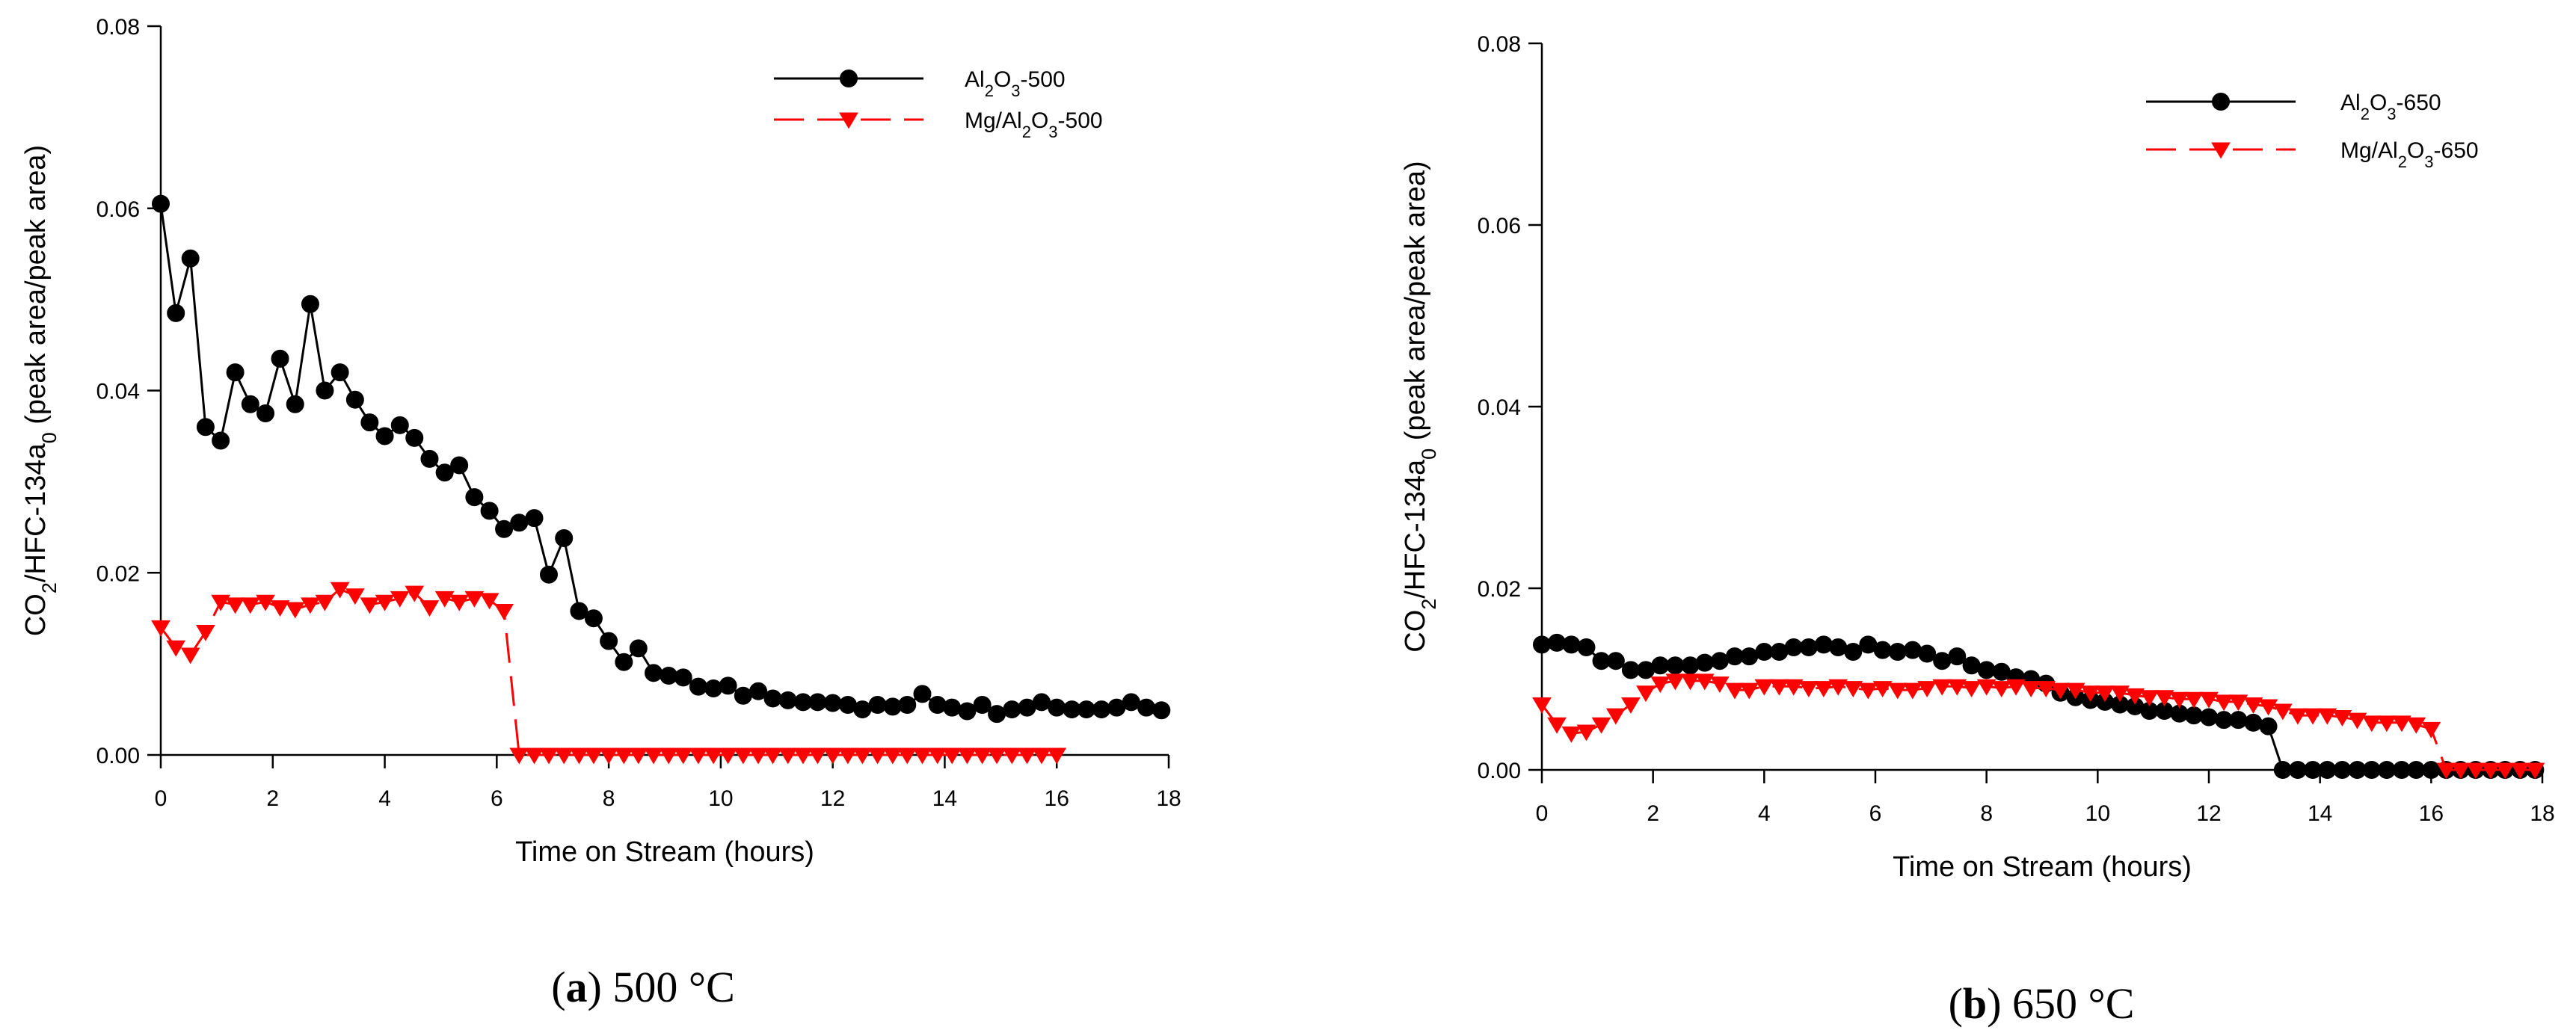  Describe the element at coordinates (2042, 867) in the screenshot. I see `x-axis-label: Time on Stream (hours)` at that location.